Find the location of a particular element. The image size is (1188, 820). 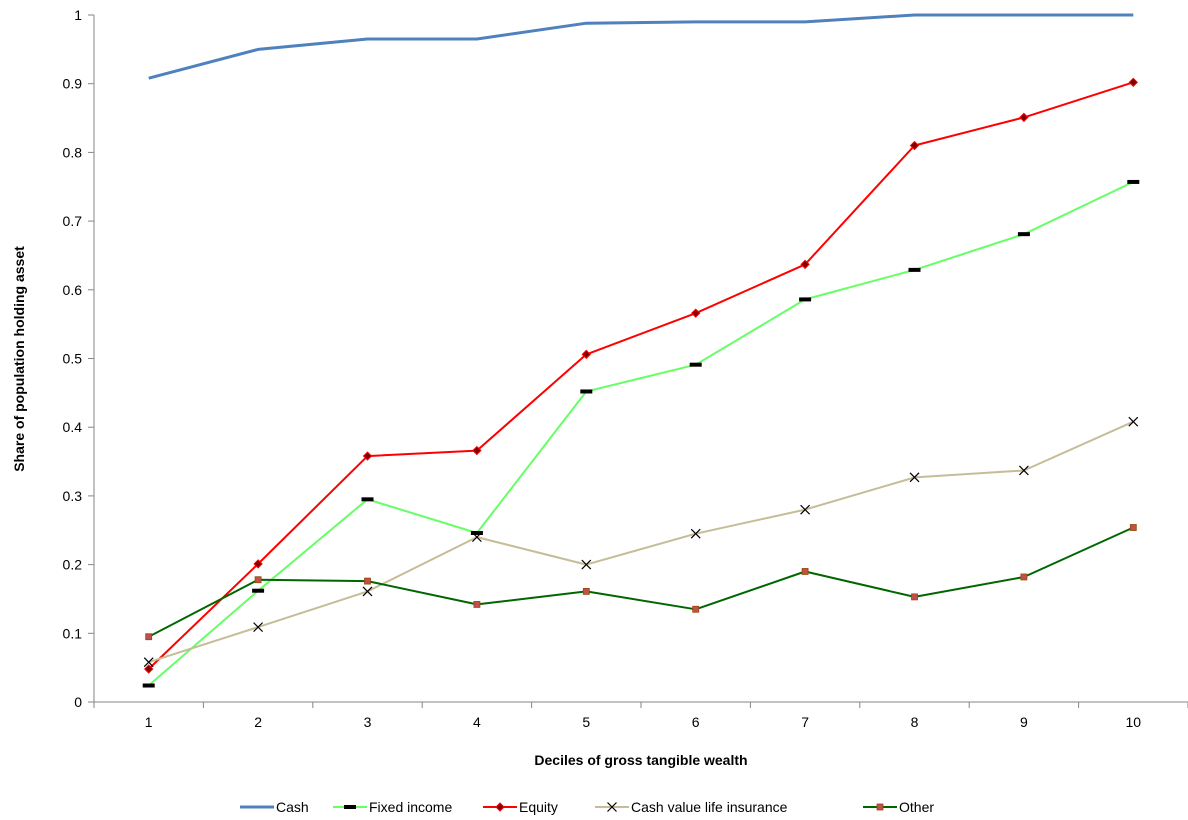

y-tick-label: 0.4 is located at coordinates (73, 427).